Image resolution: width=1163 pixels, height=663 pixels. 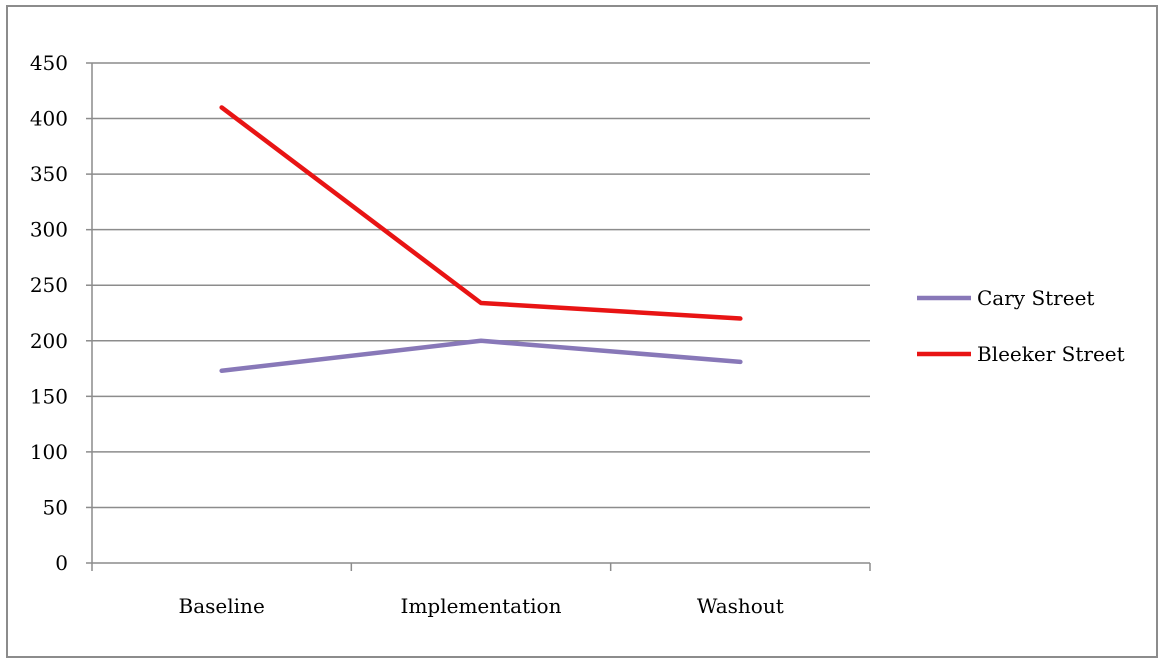 I want to click on y-tick-label: 150, so click(x=49, y=396).